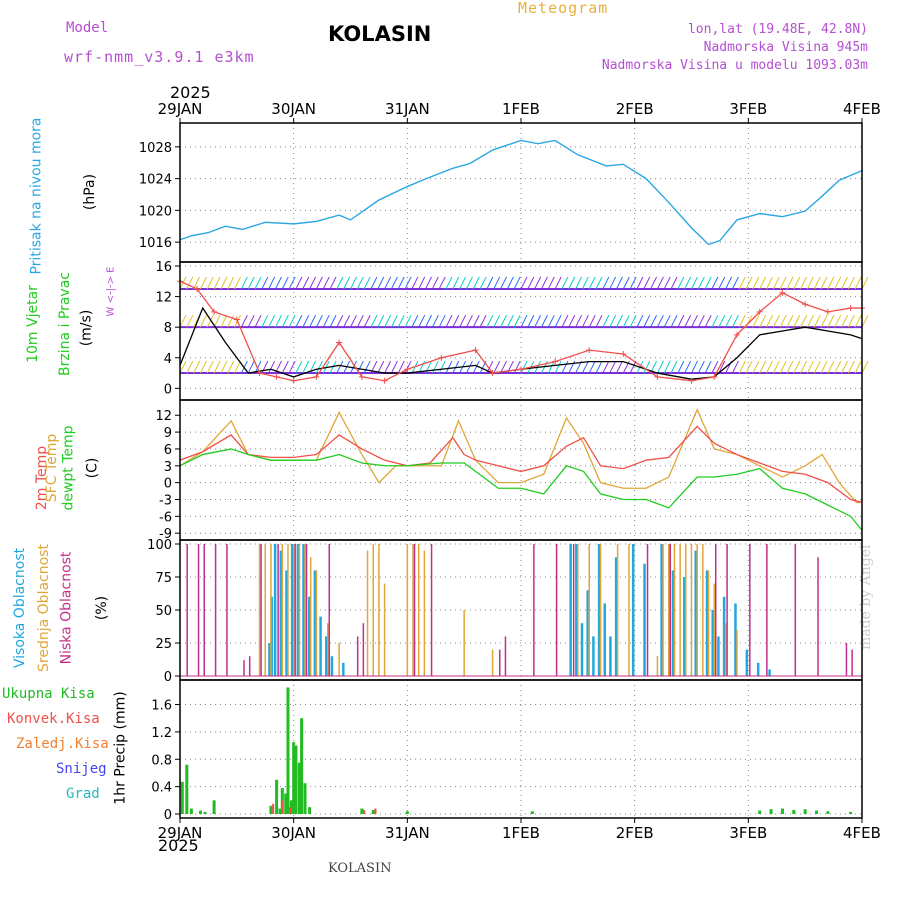 This screenshot has width=900, height=900. I want to click on x-tick-label-top: 29JAN, so click(180, 109).